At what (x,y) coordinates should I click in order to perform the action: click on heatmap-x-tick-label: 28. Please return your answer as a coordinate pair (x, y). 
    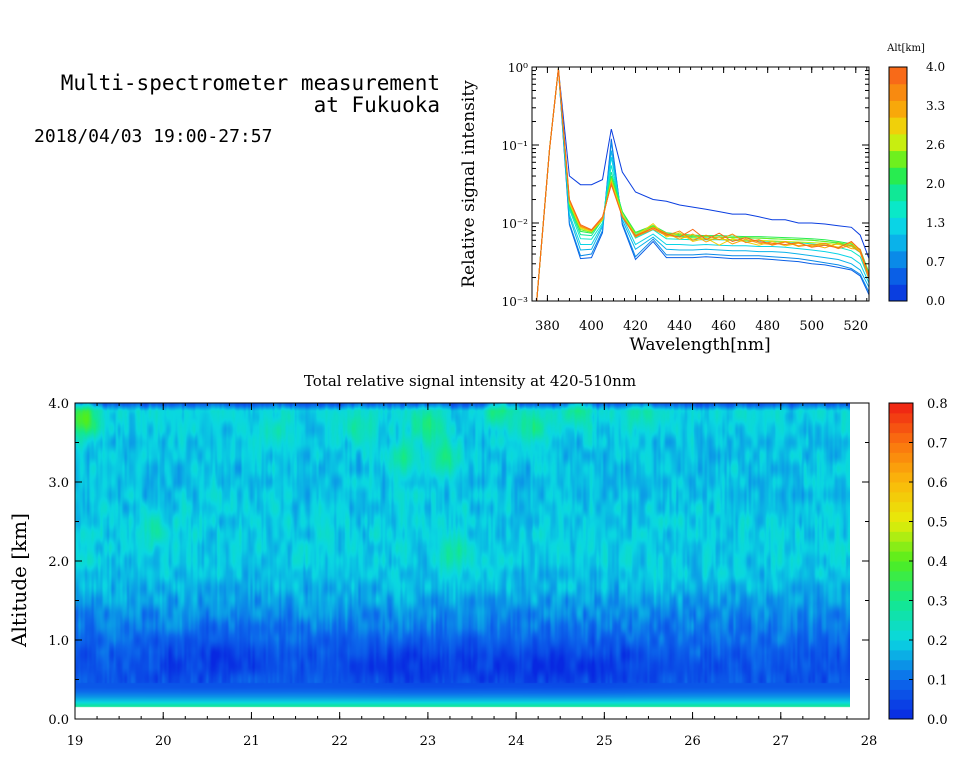
    Looking at the image, I should click on (869, 741).